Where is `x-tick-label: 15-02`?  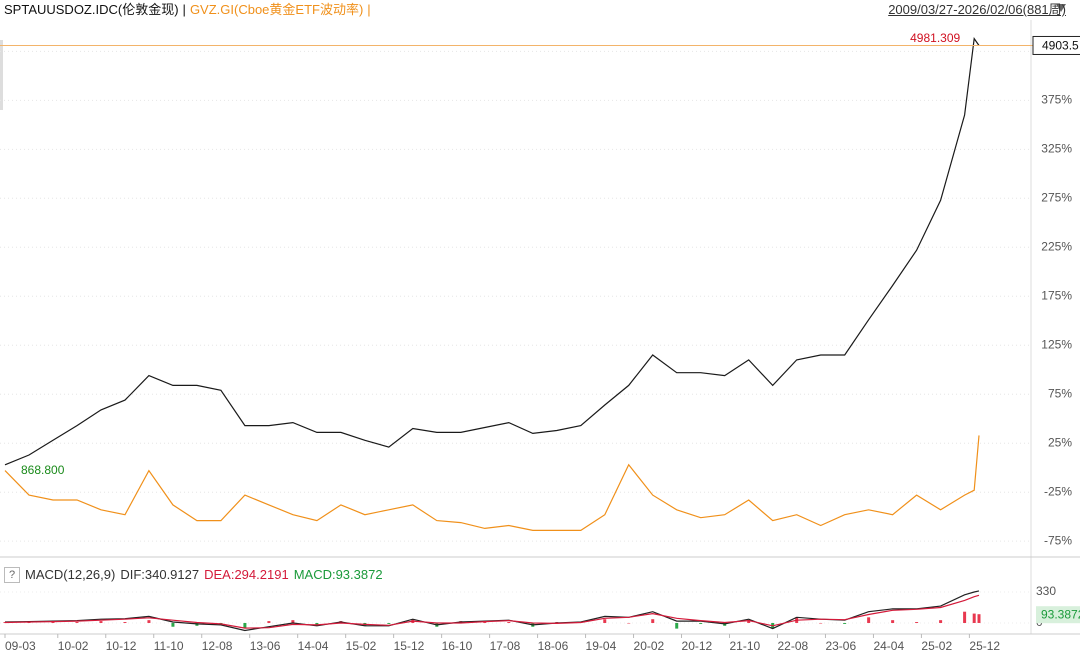
x-tick-label: 15-02 is located at coordinates (361, 646).